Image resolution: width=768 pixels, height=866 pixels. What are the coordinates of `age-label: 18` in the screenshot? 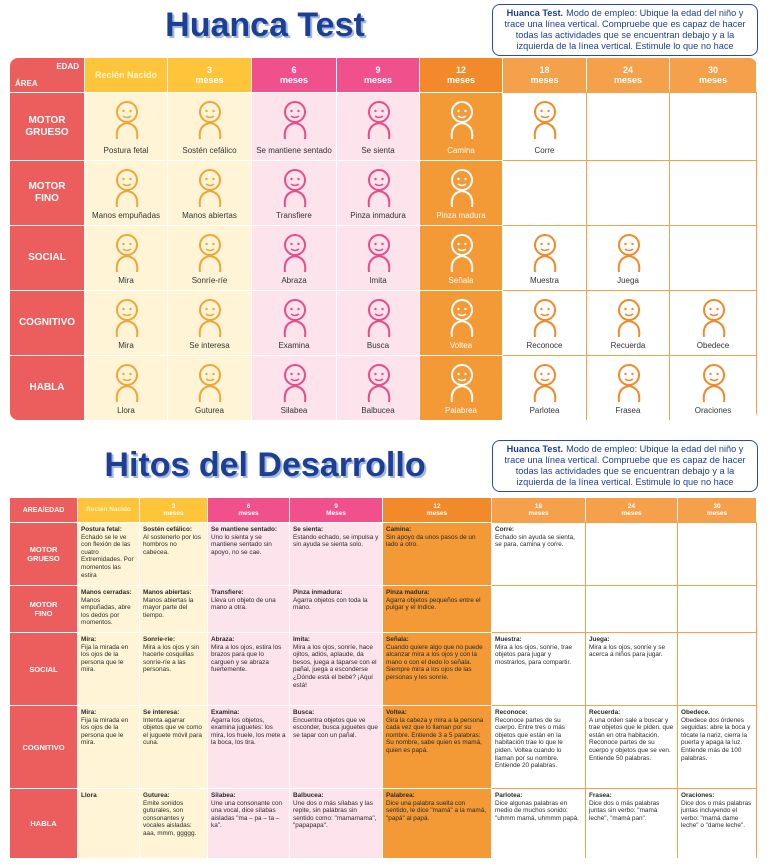 It's located at (544, 70).